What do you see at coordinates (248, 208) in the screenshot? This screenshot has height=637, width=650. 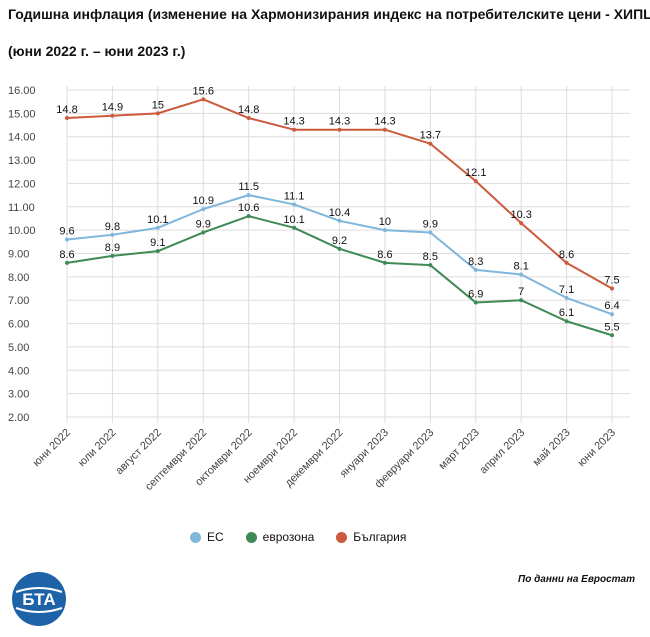 I see `data-label: 10.6` at bounding box center [248, 208].